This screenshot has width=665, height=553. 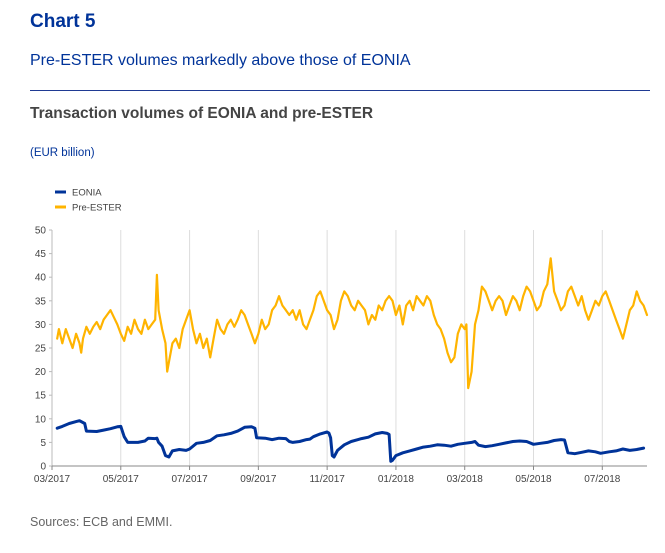 What do you see at coordinates (41, 325) in the screenshot?
I see `y-tick-label: 30` at bounding box center [41, 325].